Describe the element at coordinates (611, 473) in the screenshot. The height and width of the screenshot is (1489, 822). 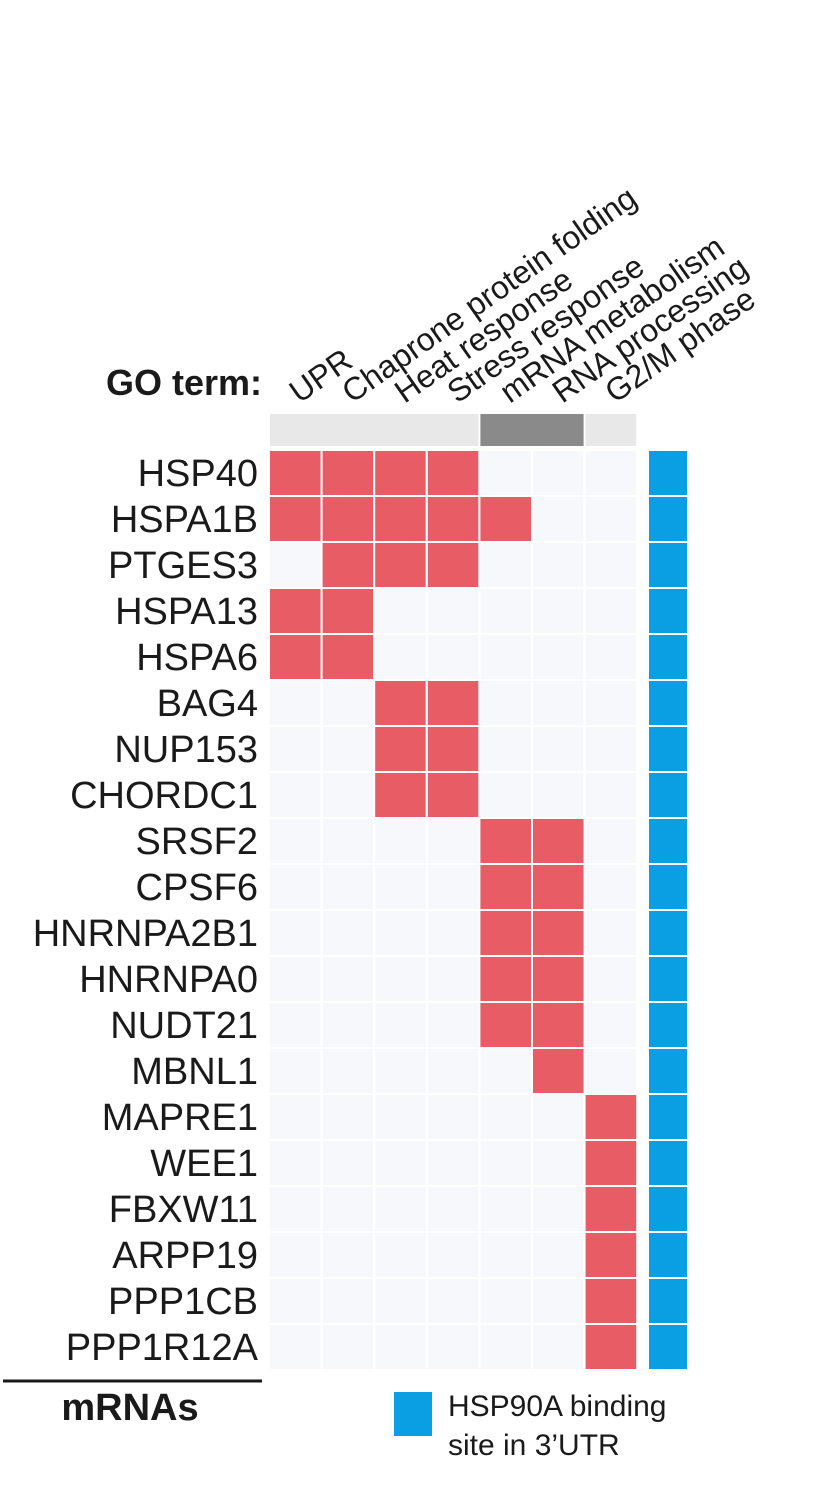
I see `cell-hsp40-g2-m-phase` at that location.